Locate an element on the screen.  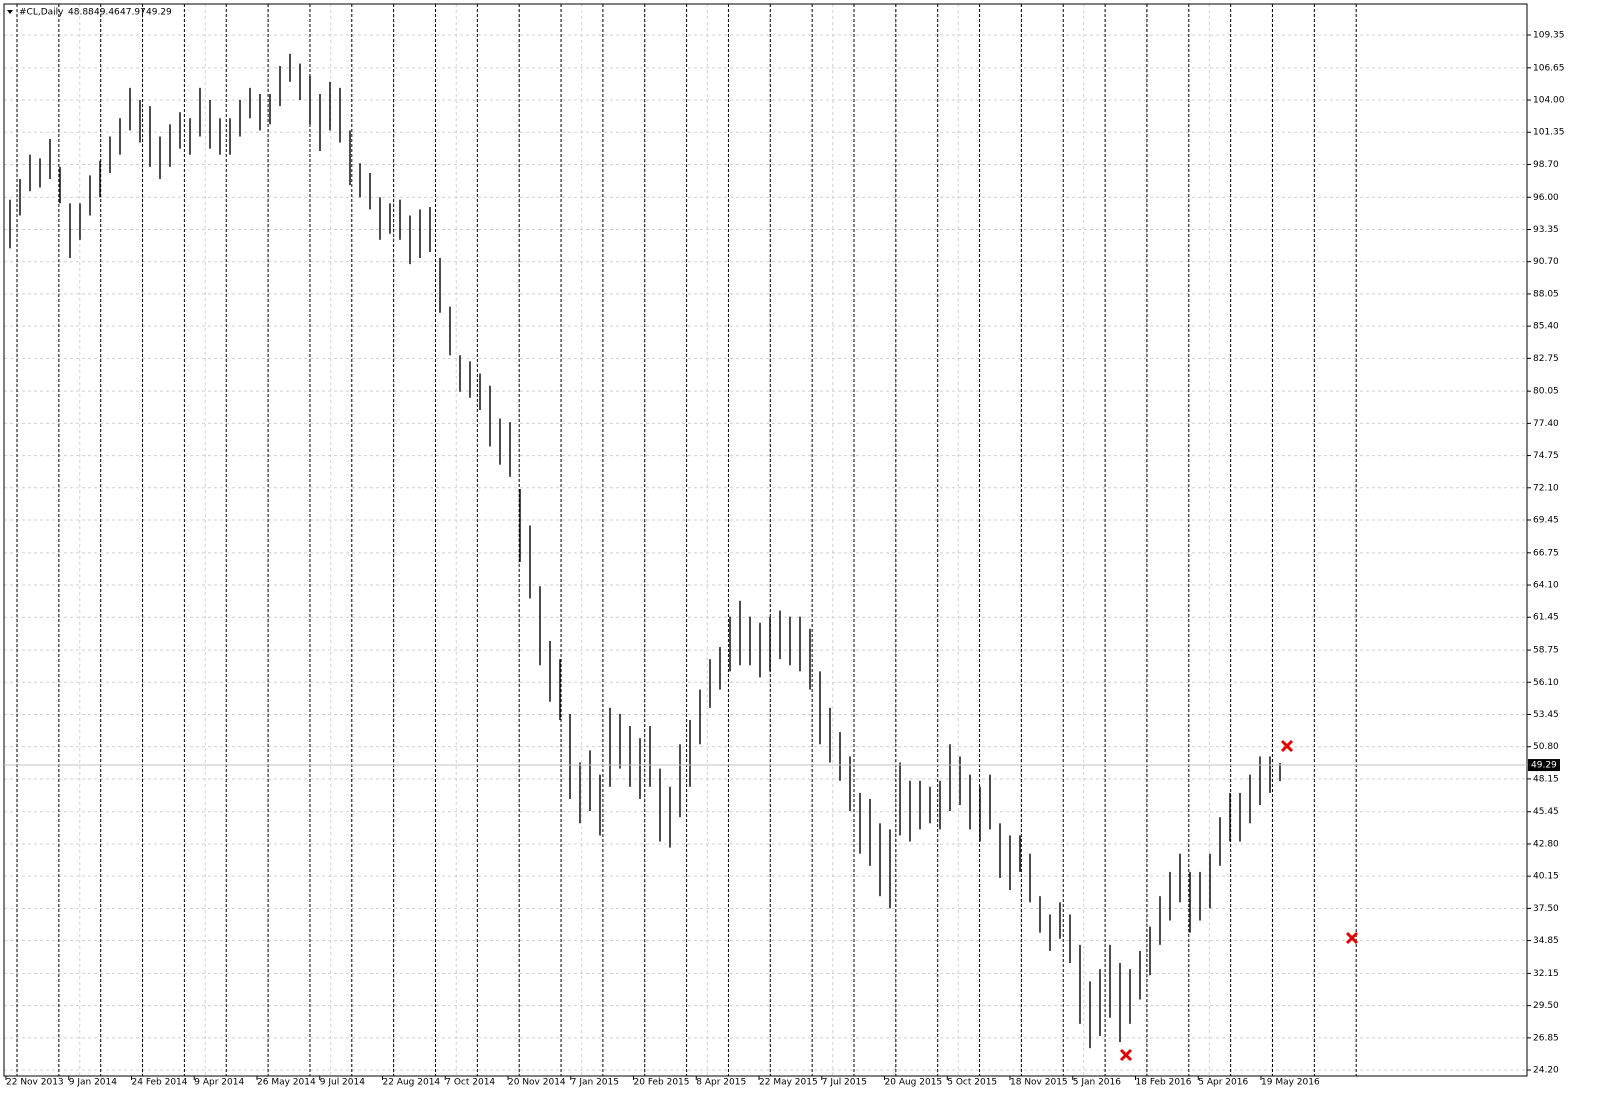
y-tick-label: 72.10 is located at coordinates (1546, 488).